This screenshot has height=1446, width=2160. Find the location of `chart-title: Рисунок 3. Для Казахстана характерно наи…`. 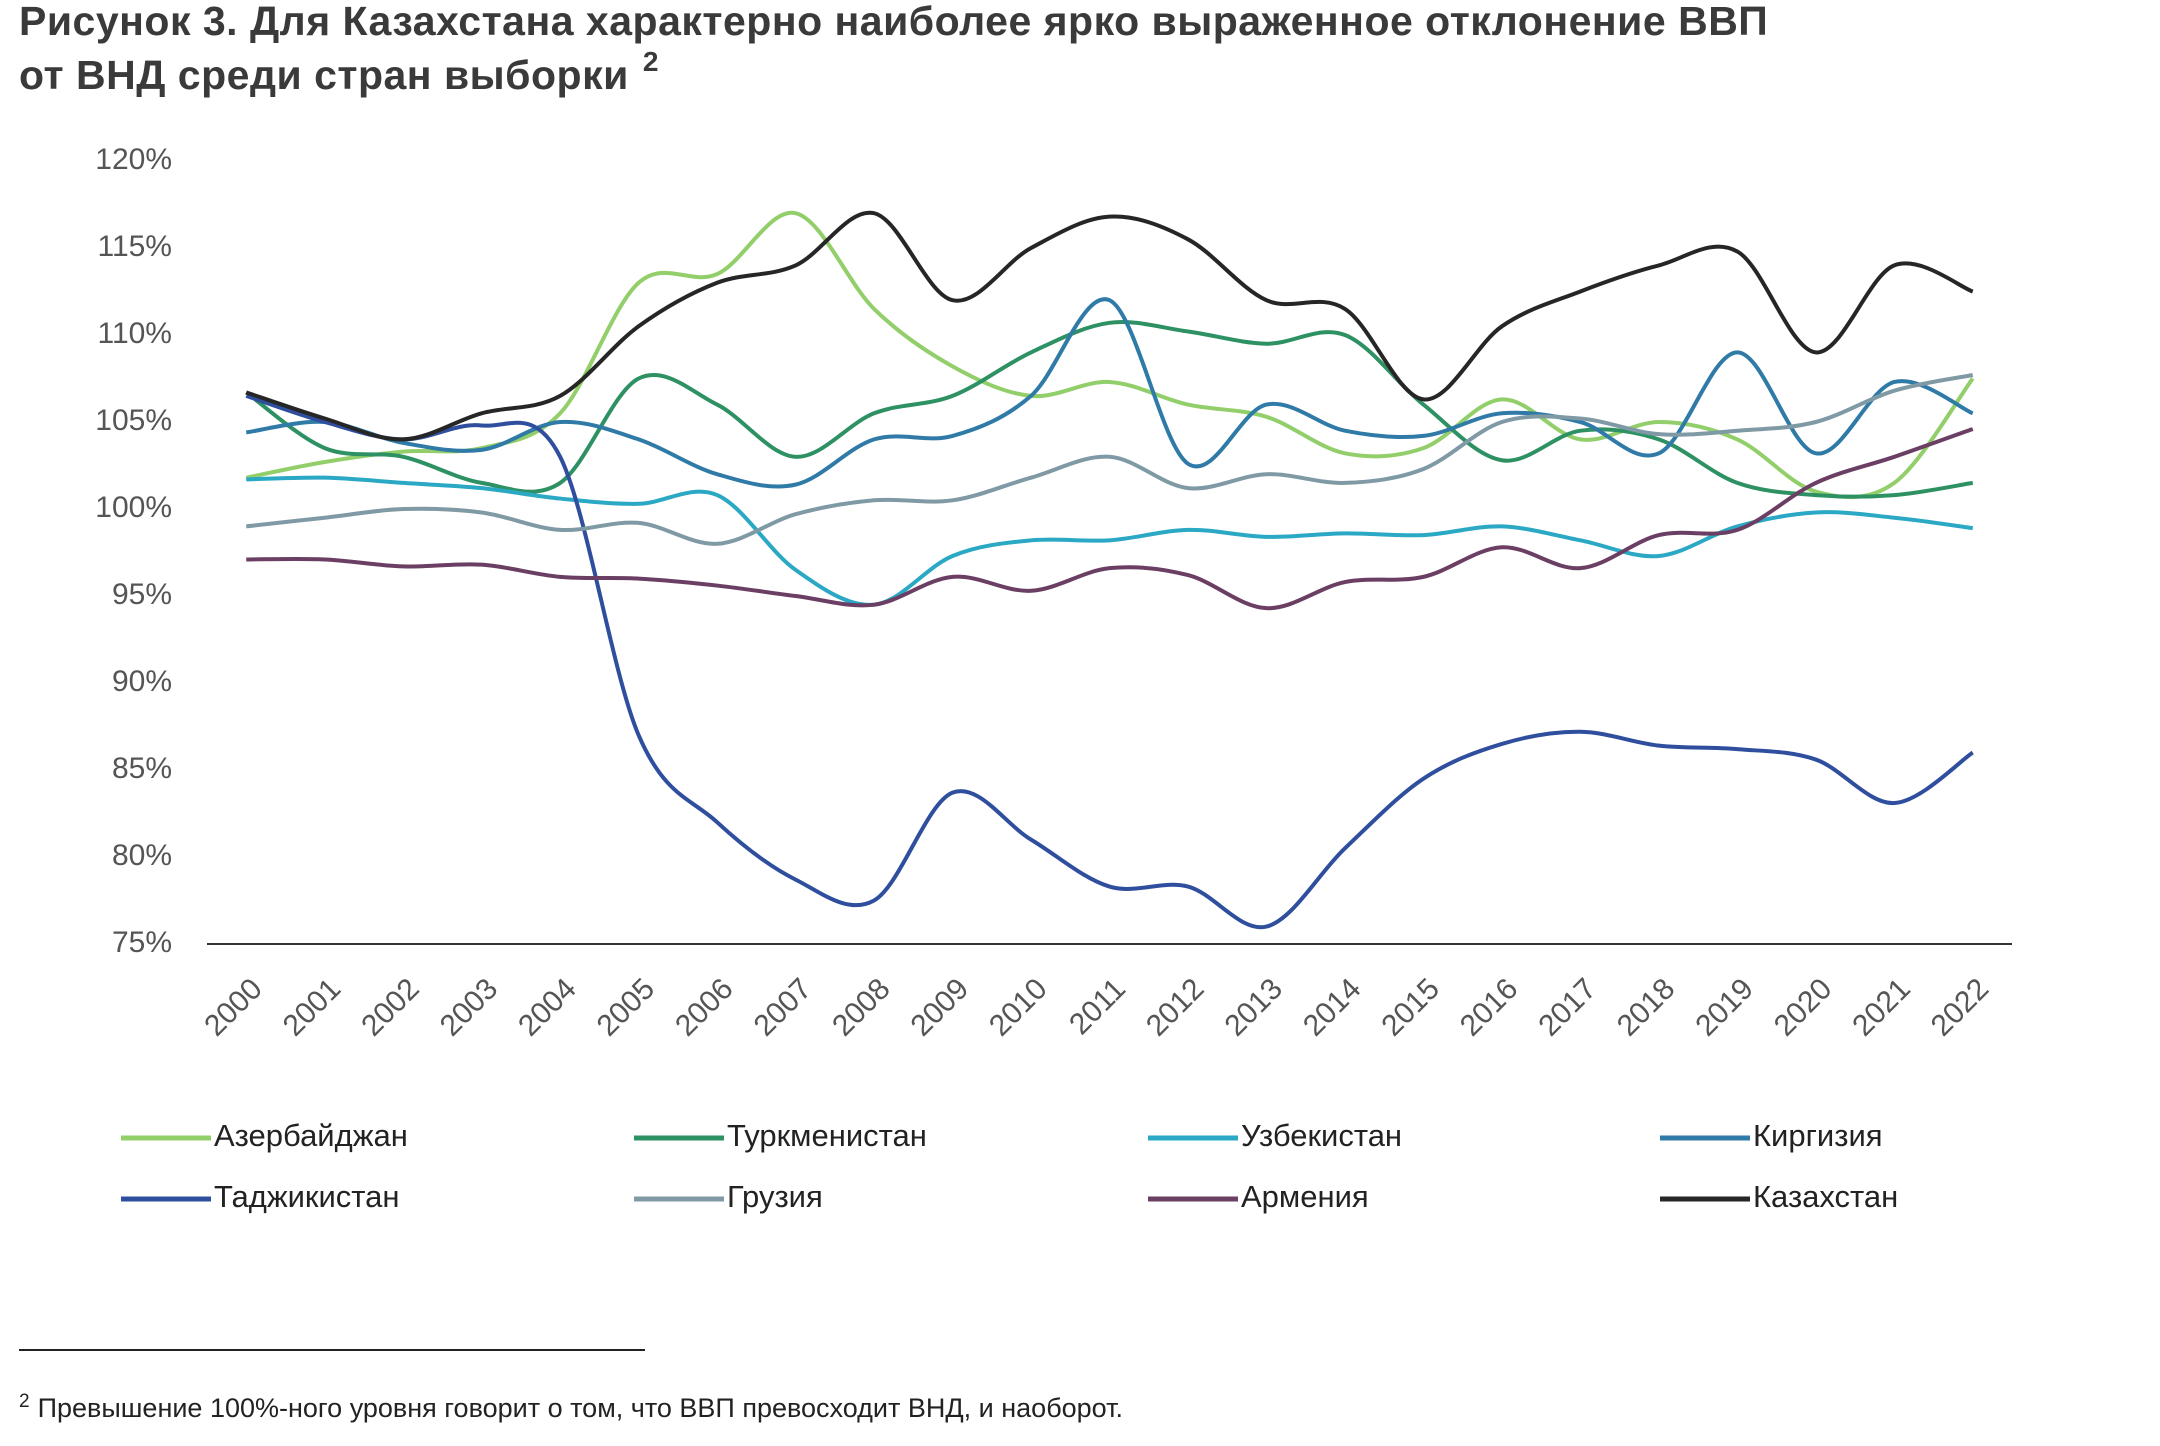

chart-title: Рисунок 3. Для Казахстана характерно наи… is located at coordinates (893, 22).